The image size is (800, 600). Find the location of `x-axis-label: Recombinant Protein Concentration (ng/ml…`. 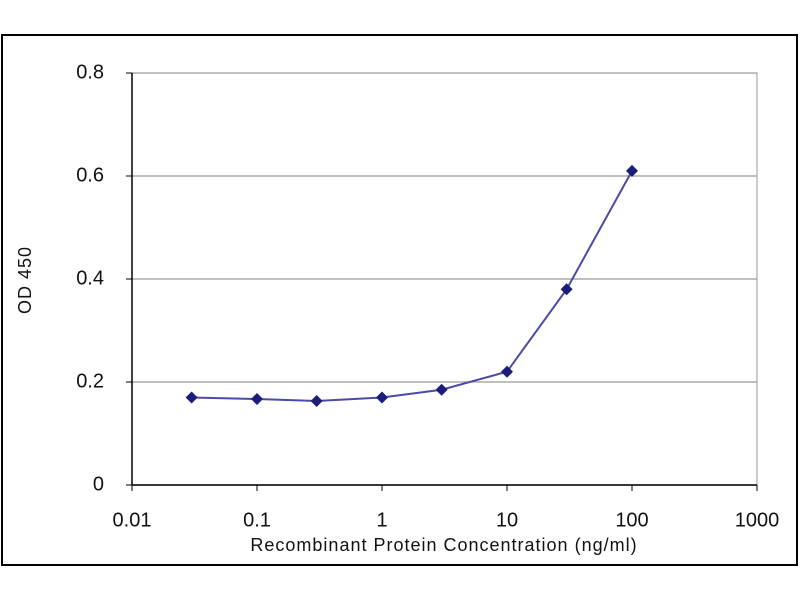

x-axis-label: Recombinant Protein Concentration (ng/ml… is located at coordinates (443, 545).